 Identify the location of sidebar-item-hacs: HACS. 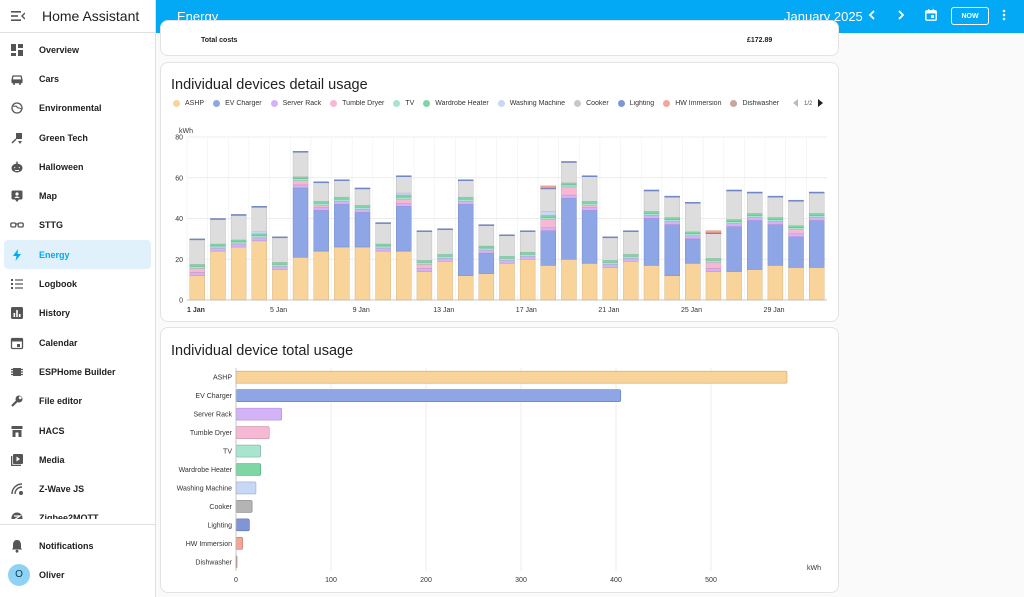
(77, 430).